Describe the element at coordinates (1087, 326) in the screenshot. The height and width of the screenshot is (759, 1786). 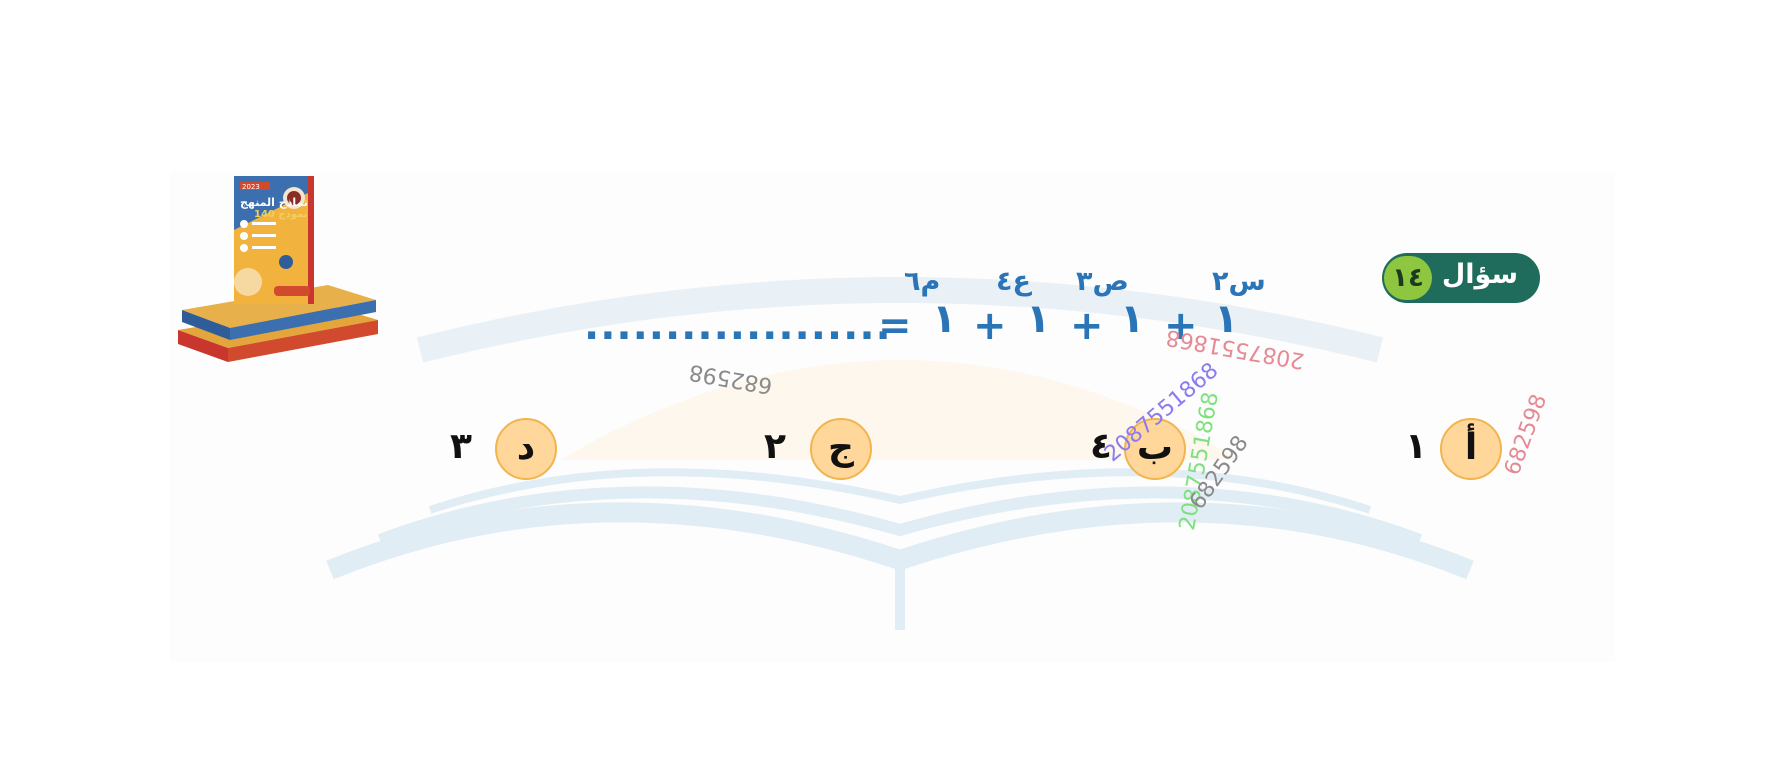
I see `plus-sign-2: +` at that location.